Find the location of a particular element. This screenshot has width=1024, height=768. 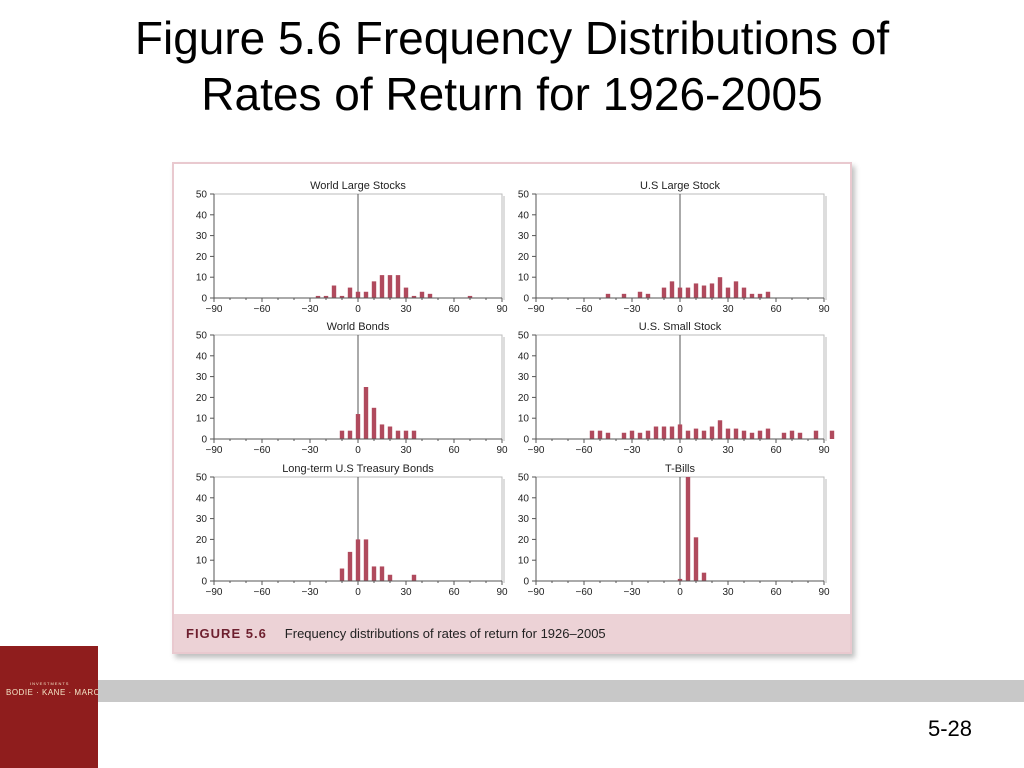

logo-text: BODIE · KANE · MARCUS is located at coordinates (59, 692).